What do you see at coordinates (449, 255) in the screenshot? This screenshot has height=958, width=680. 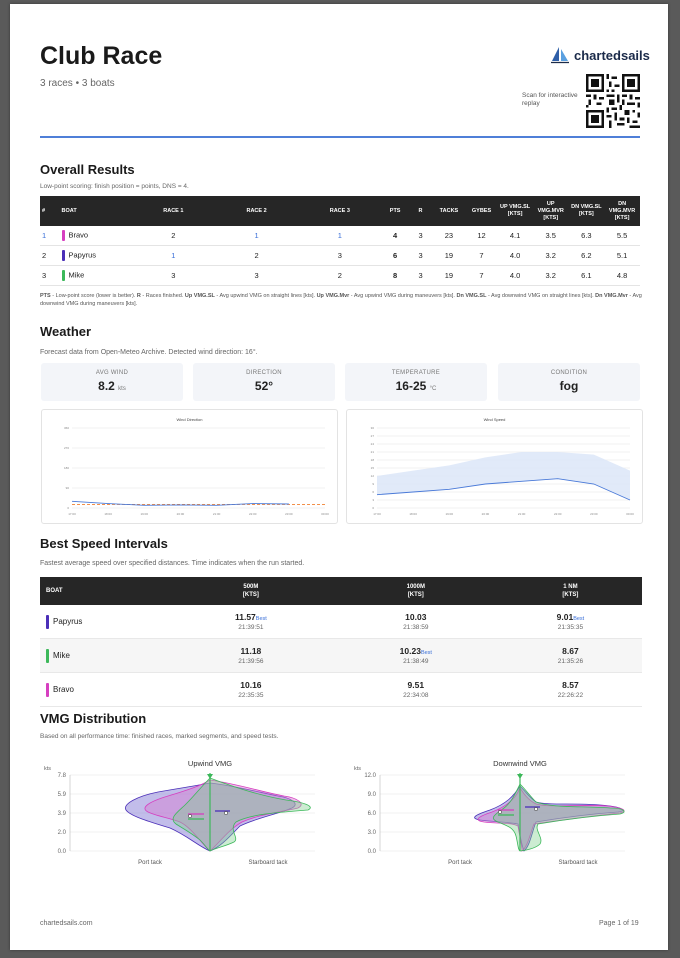 I see `cell-tacks: 19` at bounding box center [449, 255].